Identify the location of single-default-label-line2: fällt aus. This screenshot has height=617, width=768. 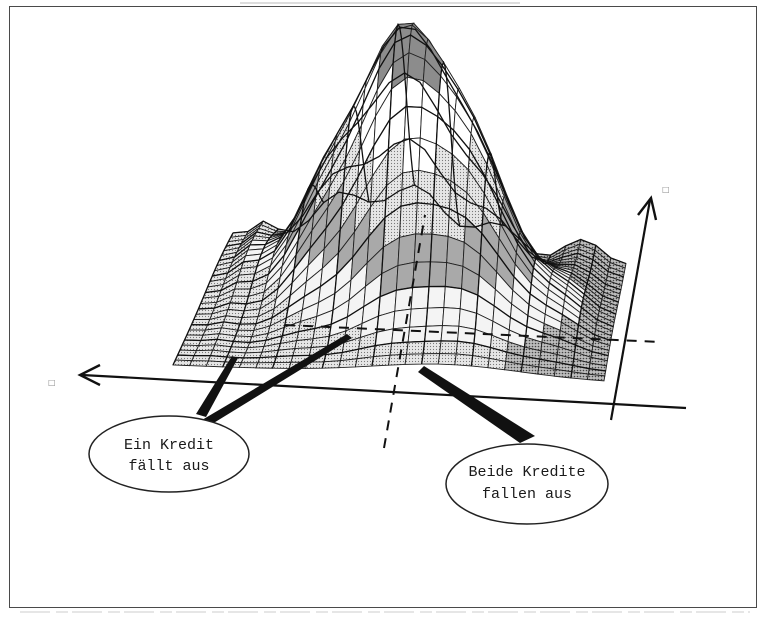
(168, 466).